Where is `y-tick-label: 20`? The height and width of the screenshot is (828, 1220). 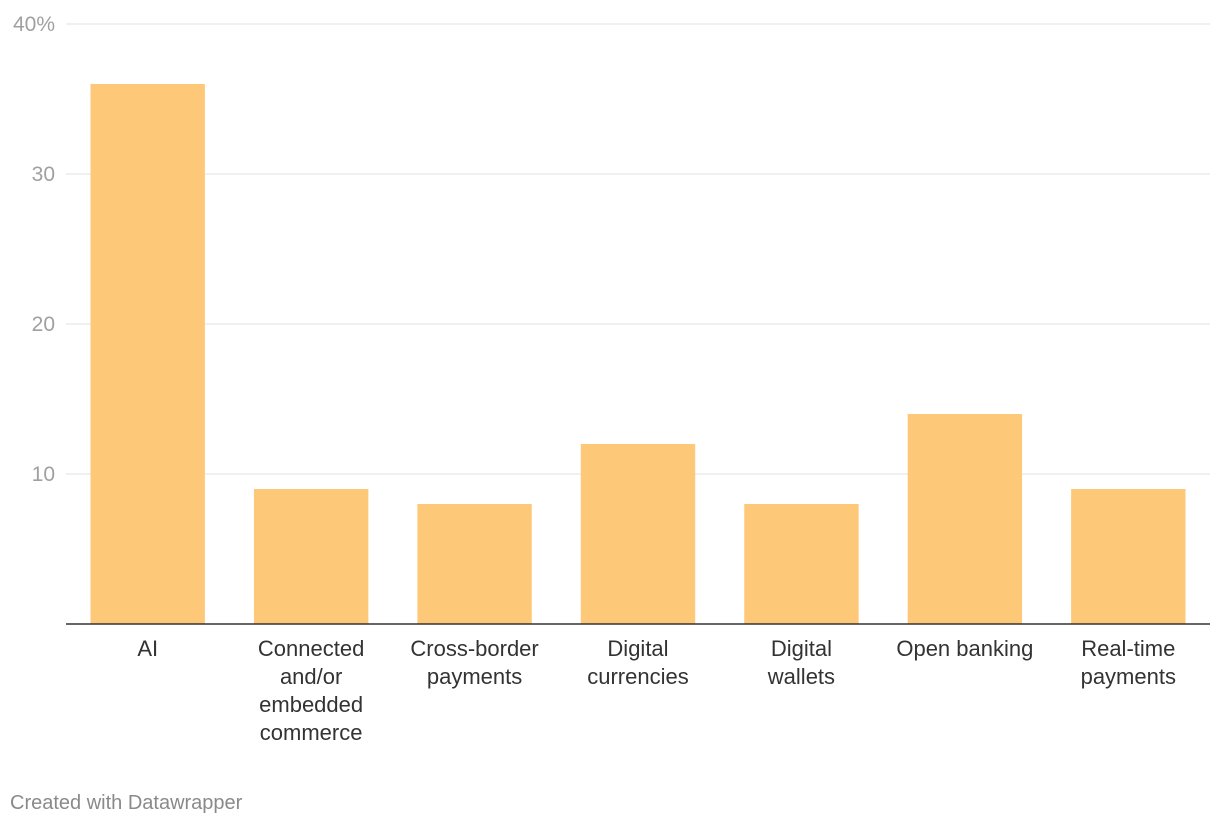 y-tick-label: 20 is located at coordinates (43, 324).